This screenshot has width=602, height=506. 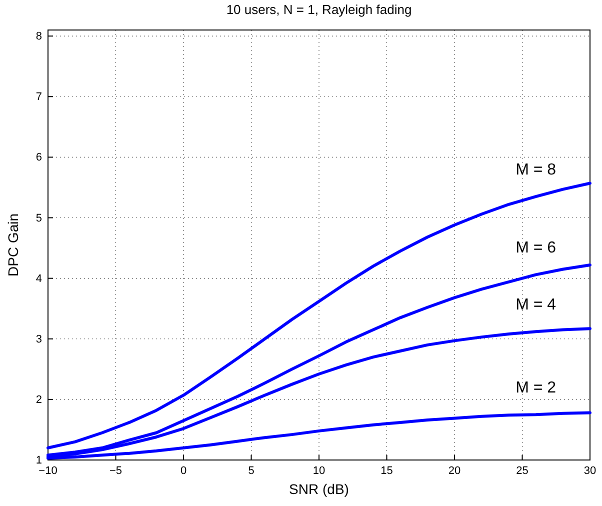 What do you see at coordinates (39, 218) in the screenshot?
I see `y-tick-label: 5` at bounding box center [39, 218].